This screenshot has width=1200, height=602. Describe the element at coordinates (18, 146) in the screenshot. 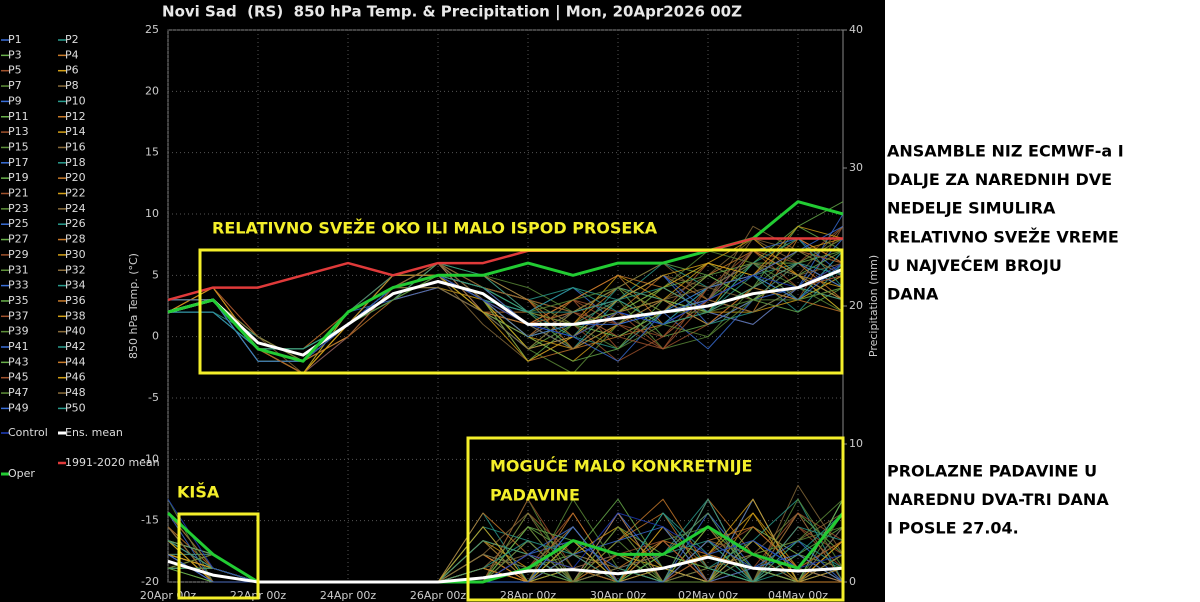

I see `legend-label: P15` at that location.